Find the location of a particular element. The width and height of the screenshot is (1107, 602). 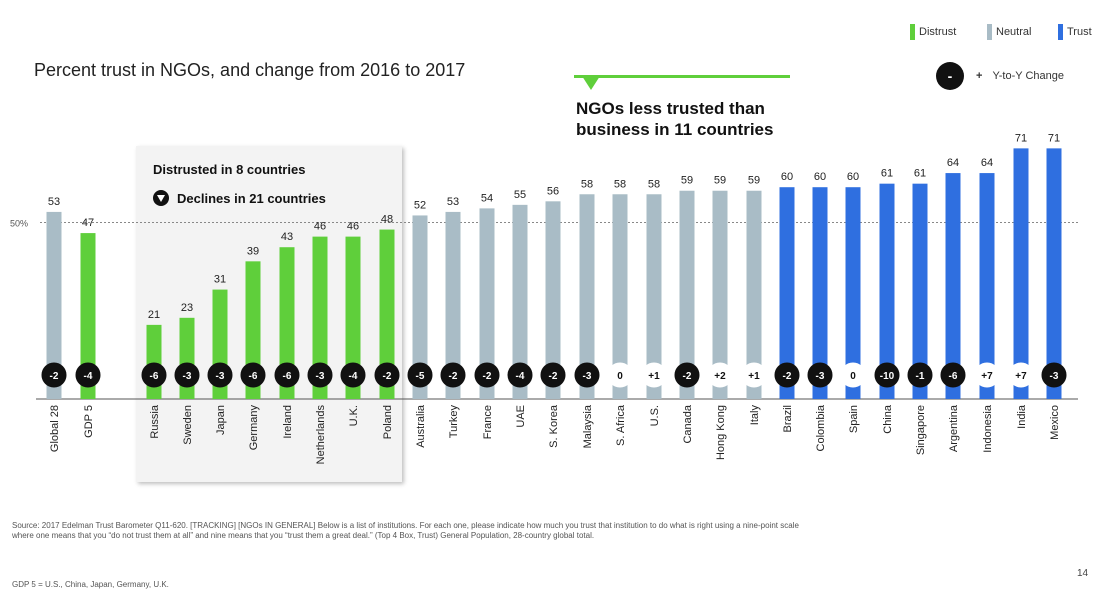

bar-netherlands is located at coordinates (320, 317).